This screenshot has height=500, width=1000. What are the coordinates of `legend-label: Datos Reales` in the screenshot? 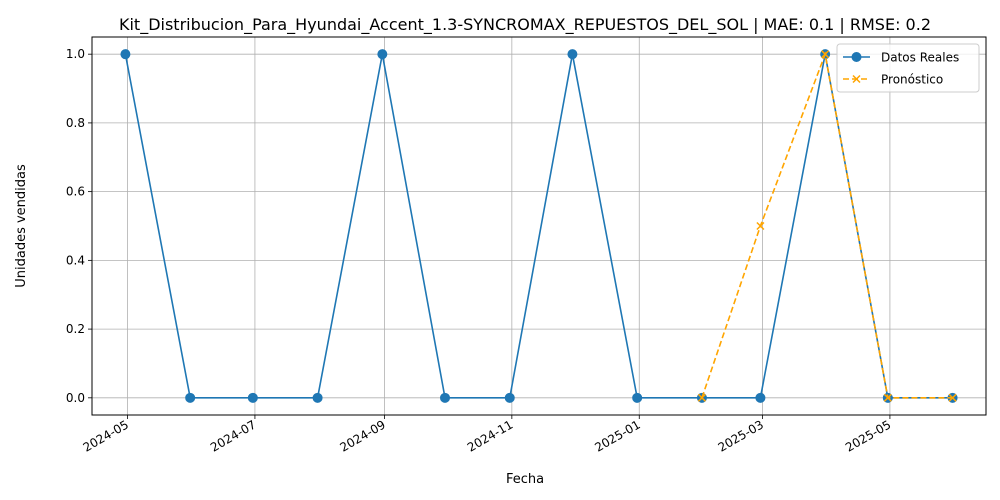 It's located at (920, 58).